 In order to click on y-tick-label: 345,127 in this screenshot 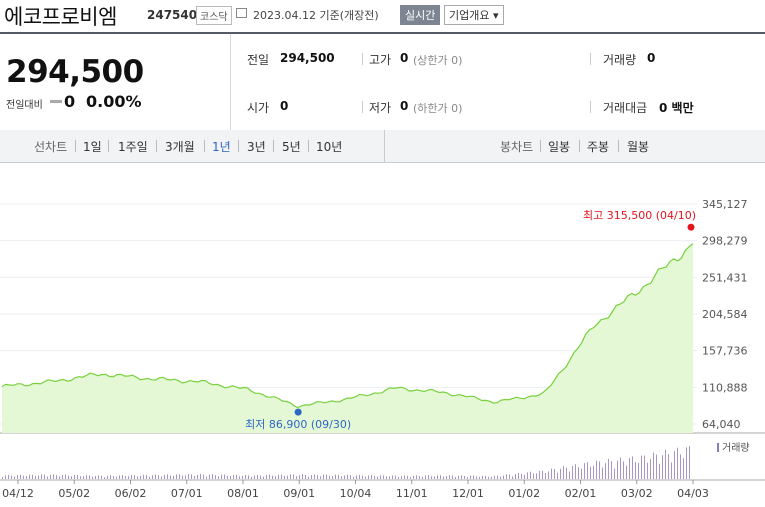, I will do `click(725, 204)`.